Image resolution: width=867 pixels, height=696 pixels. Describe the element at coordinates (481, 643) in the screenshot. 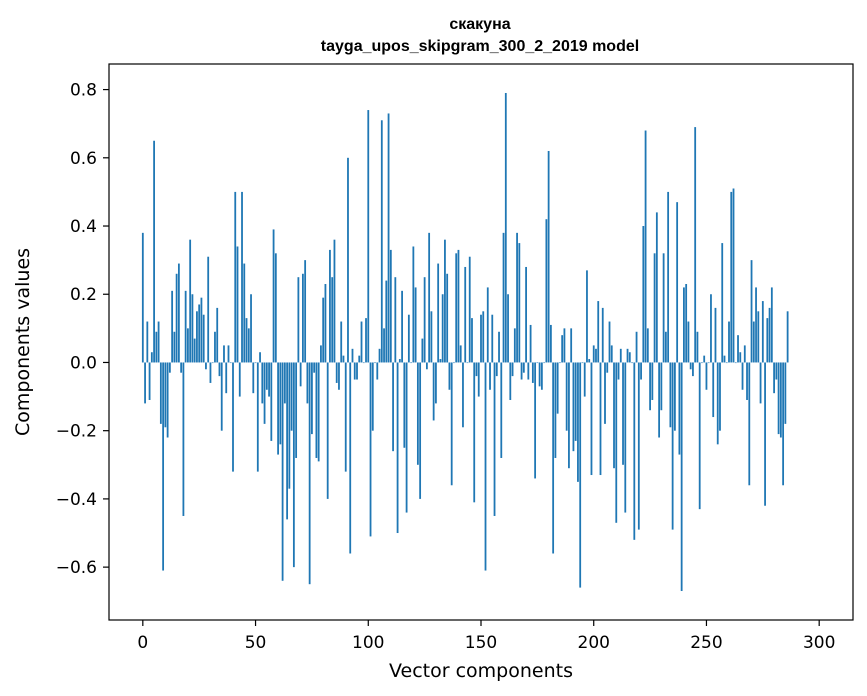

I see `x-tick-label: 150` at that location.